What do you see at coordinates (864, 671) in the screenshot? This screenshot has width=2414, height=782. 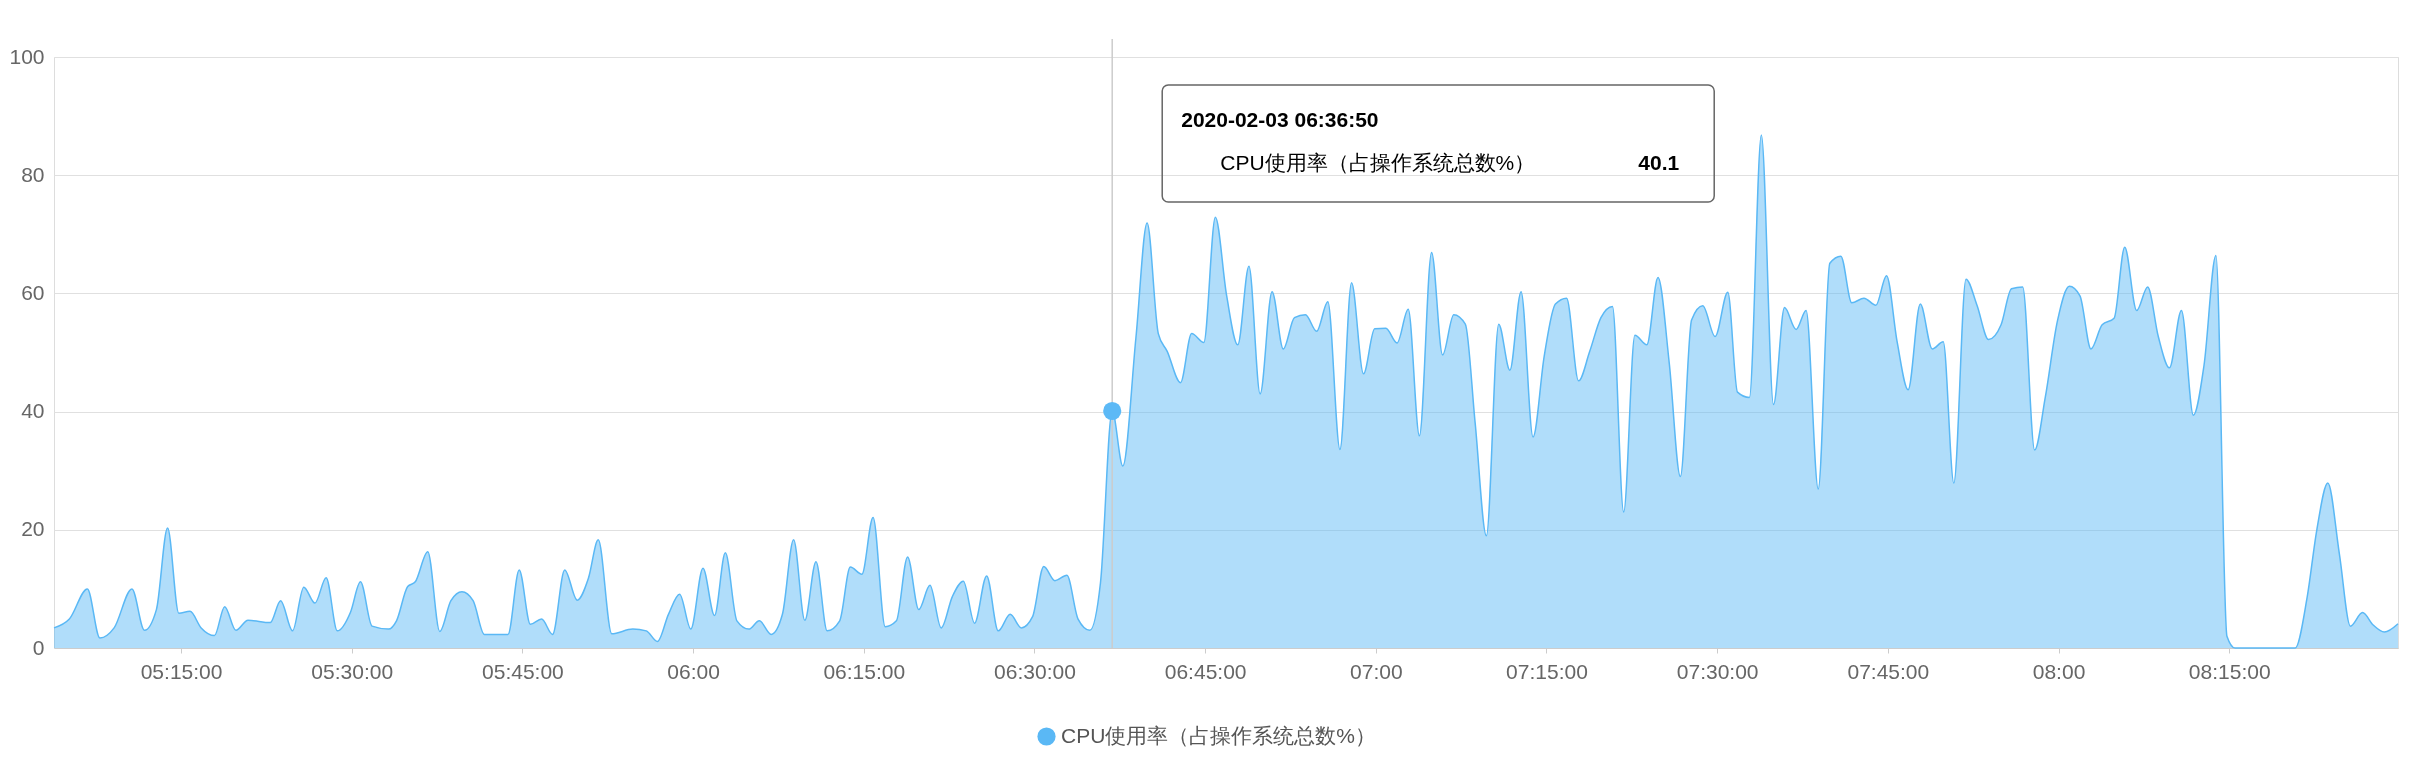 I see `x-tick-label: 06:15:00` at bounding box center [864, 671].